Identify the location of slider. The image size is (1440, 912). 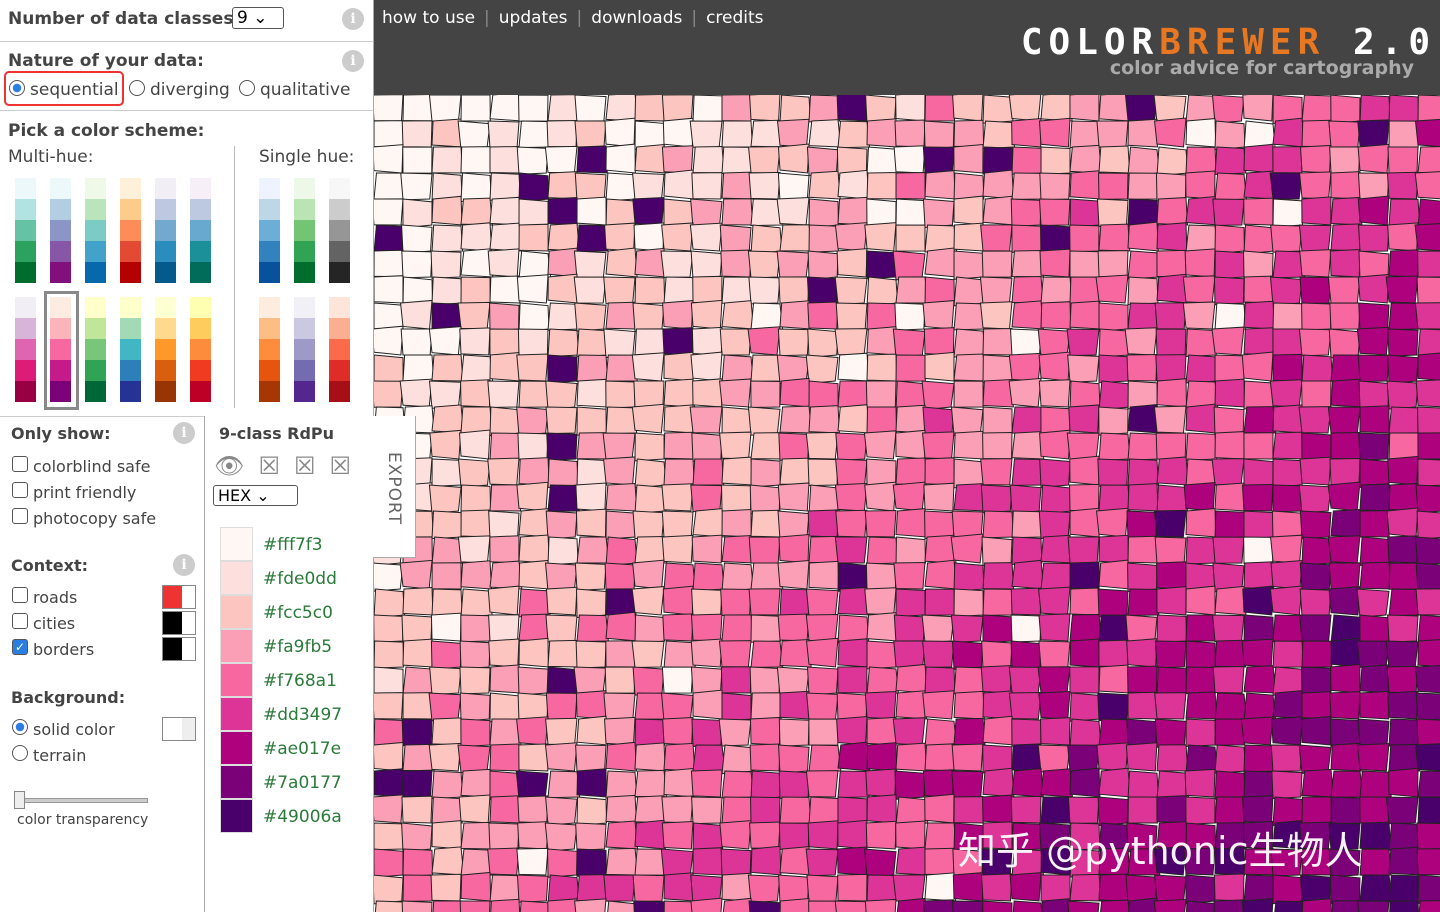
(82, 800).